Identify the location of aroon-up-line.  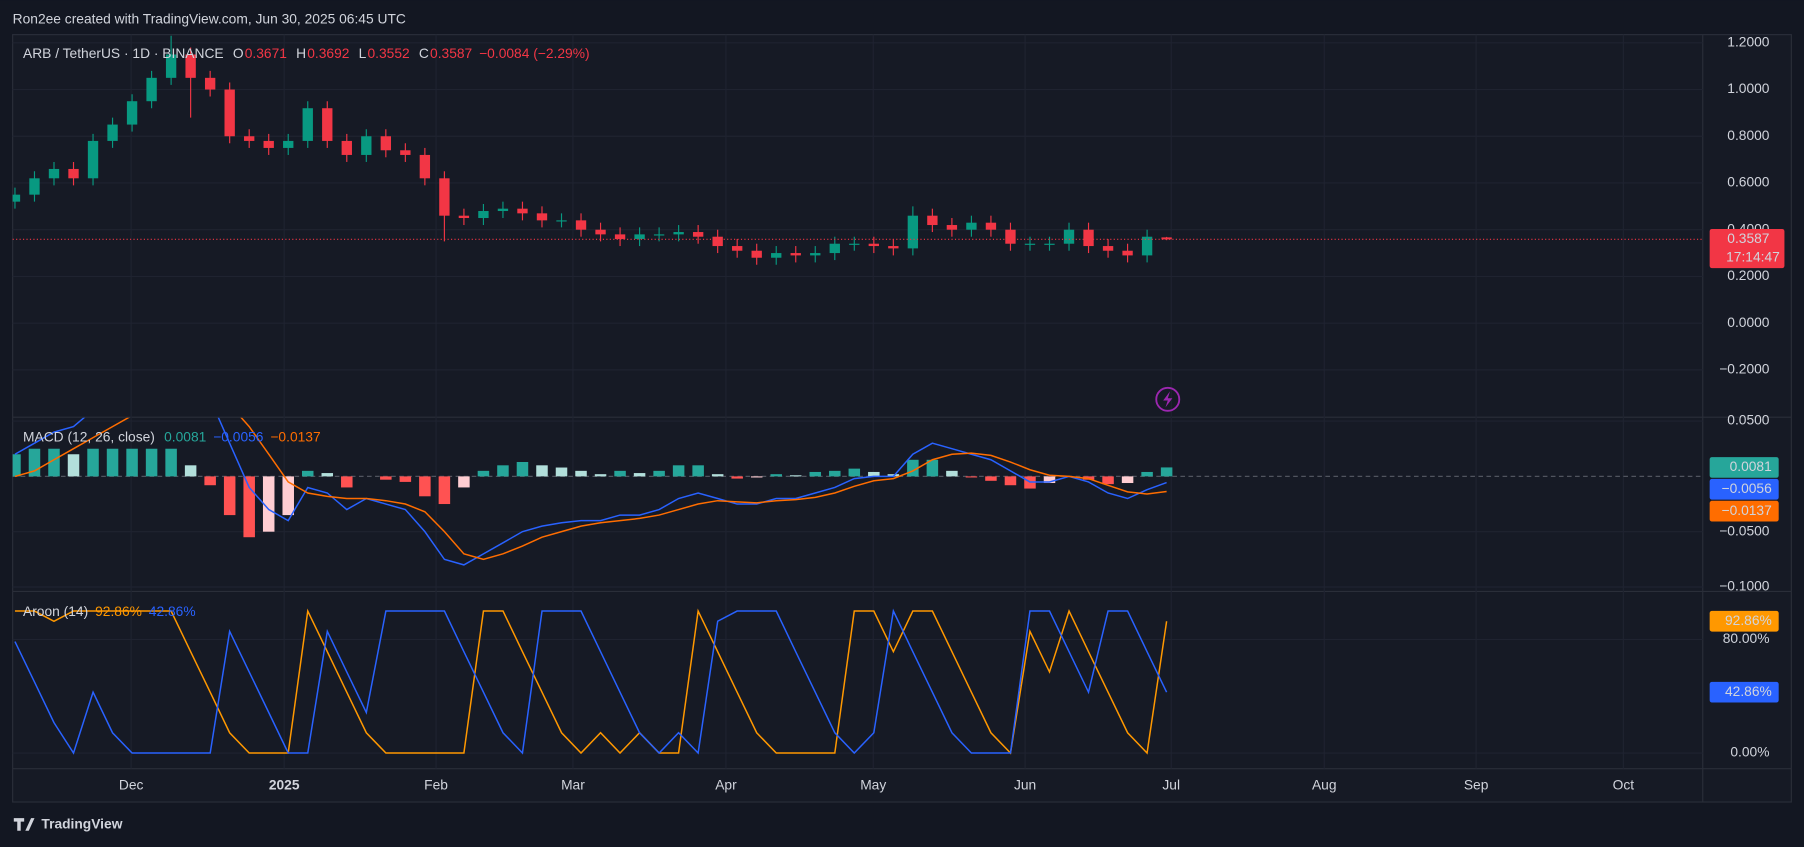
(591, 681).